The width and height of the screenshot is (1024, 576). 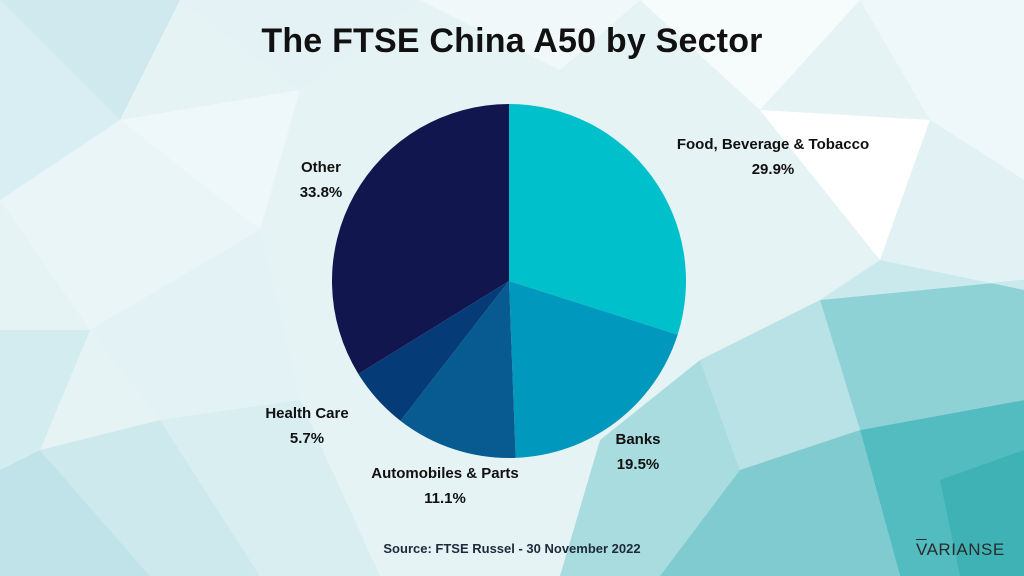 I want to click on slice-health-care, so click(x=433, y=351).